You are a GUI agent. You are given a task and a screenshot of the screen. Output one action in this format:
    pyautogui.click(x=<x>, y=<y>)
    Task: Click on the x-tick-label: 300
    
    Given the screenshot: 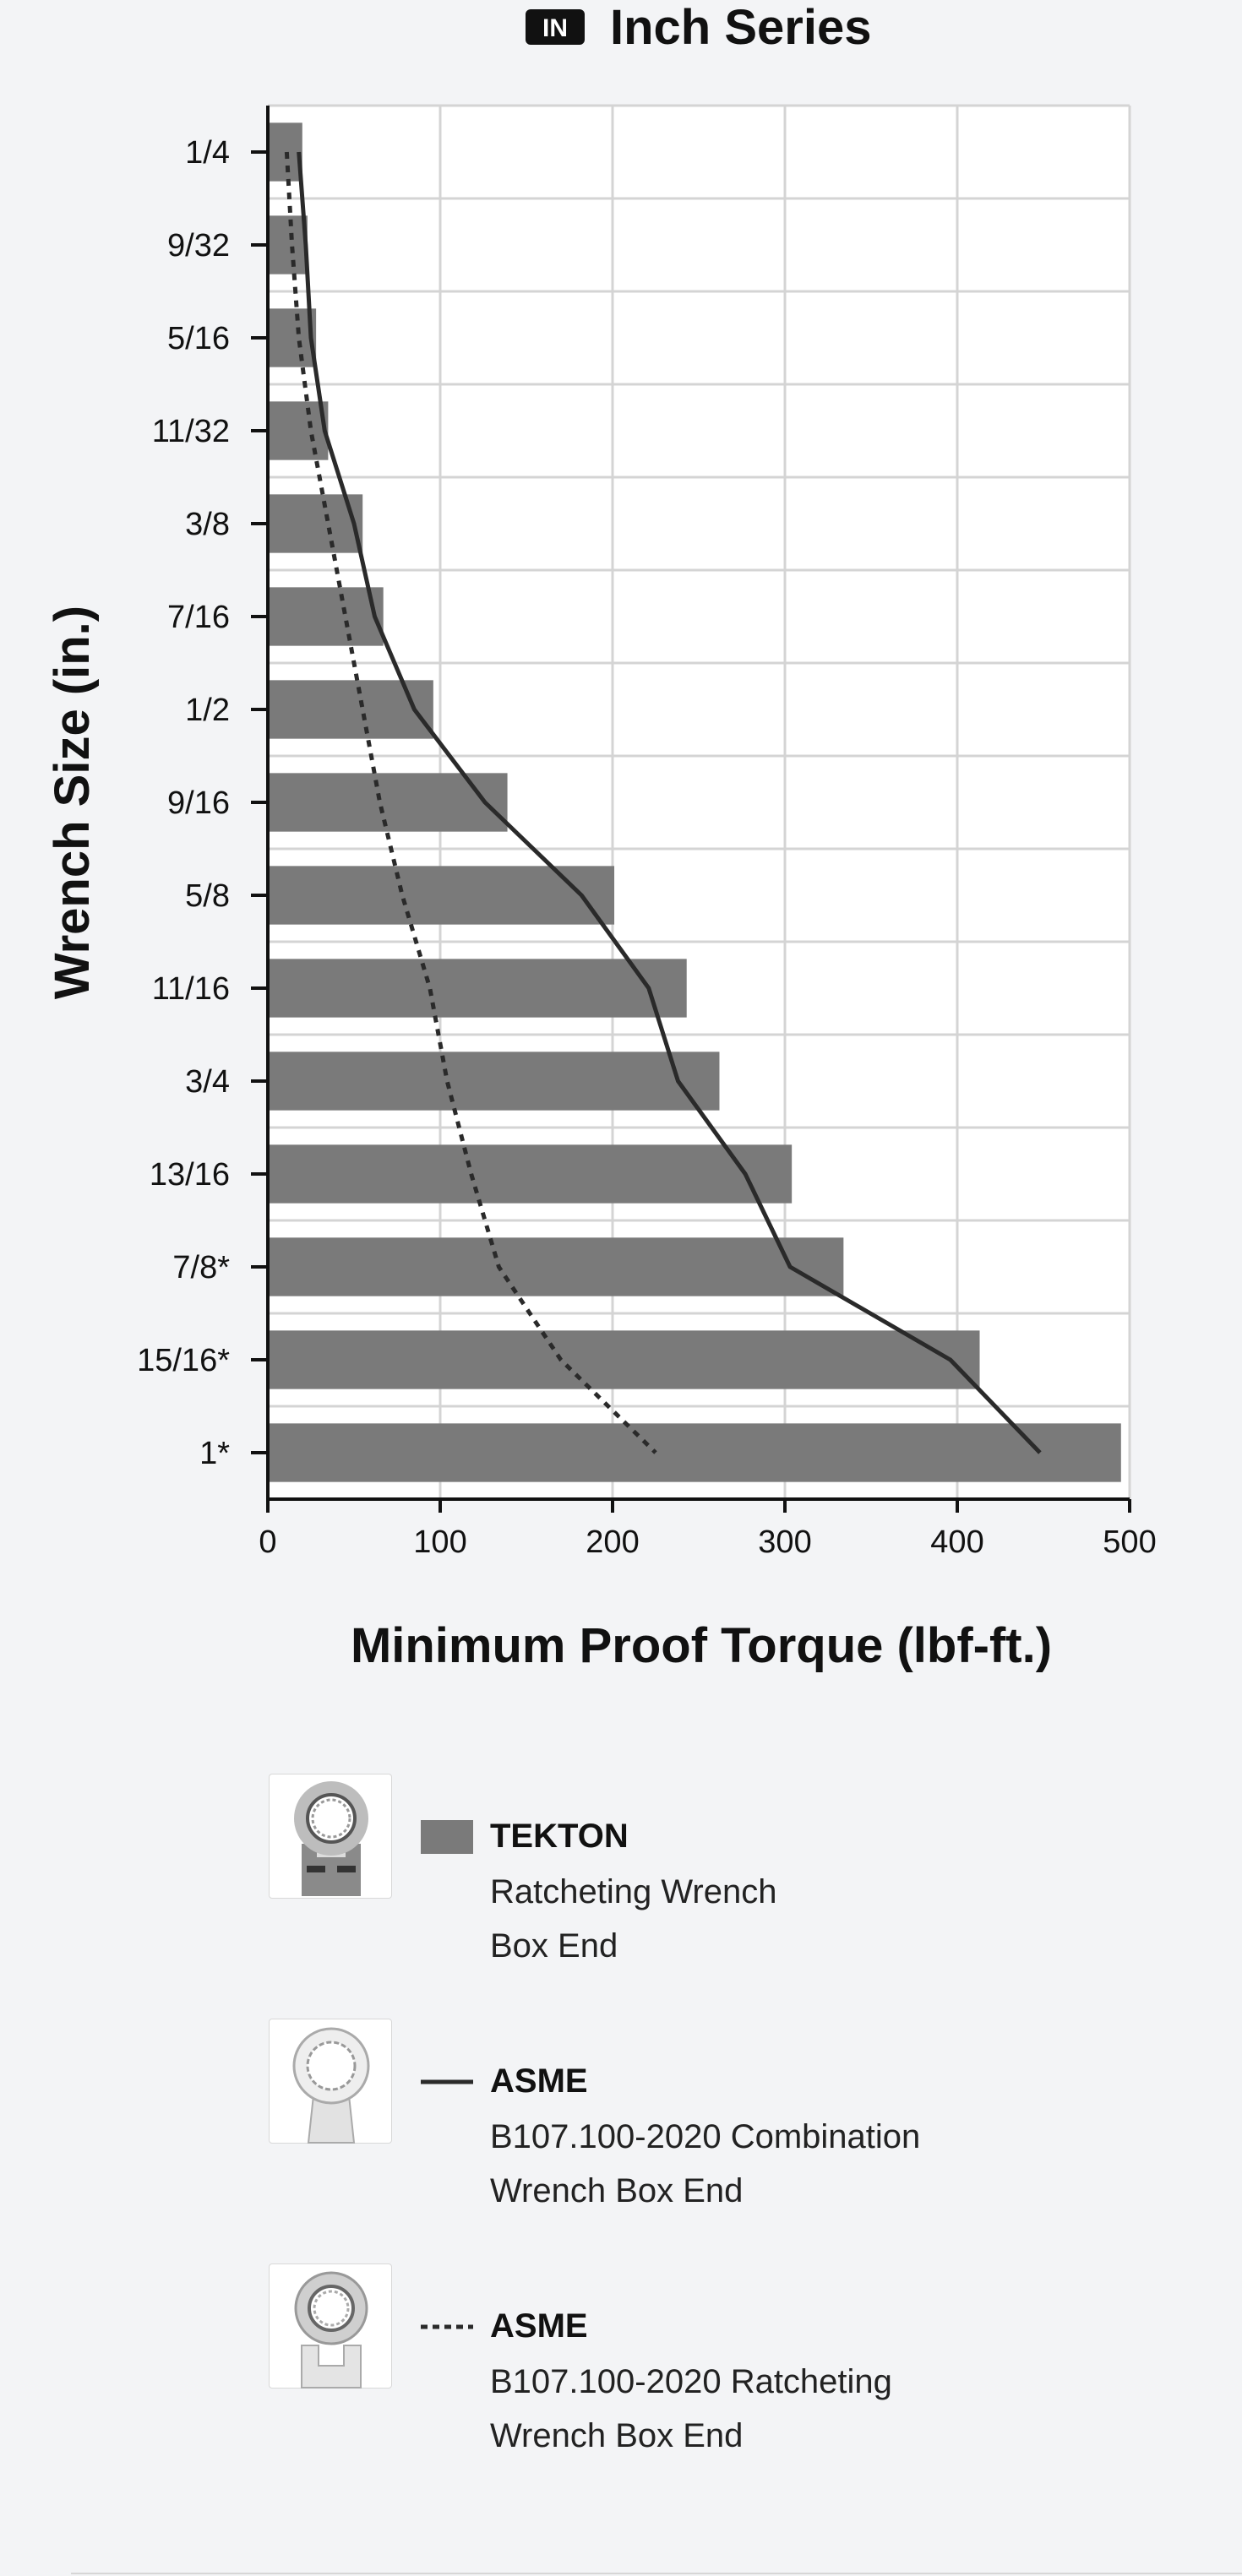 What is the action you would take?
    pyautogui.click(x=784, y=1542)
    